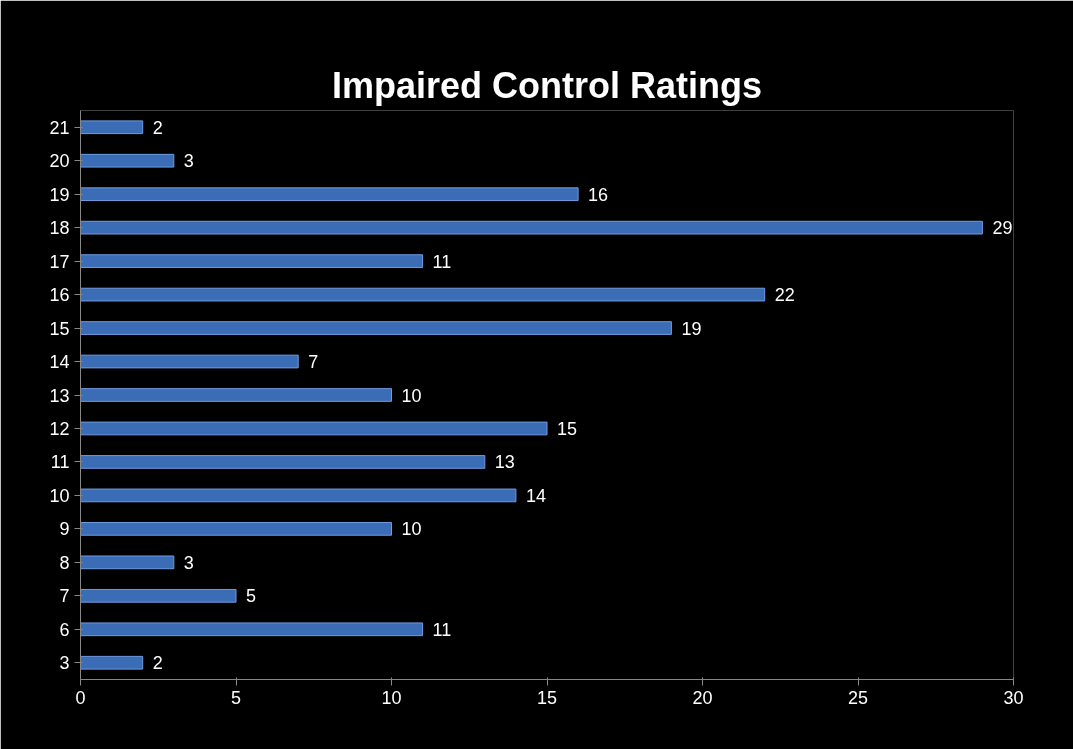 This screenshot has width=1073, height=749. I want to click on x-tick-label: 5, so click(236, 697).